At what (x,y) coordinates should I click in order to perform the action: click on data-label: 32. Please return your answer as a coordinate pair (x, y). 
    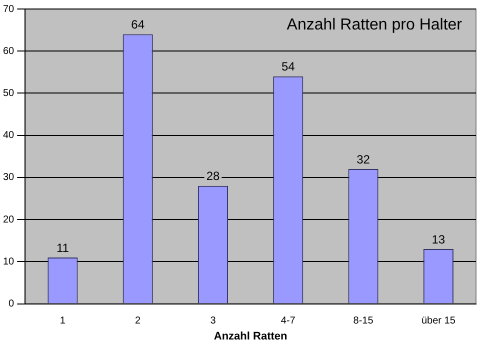
    Looking at the image, I should click on (363, 159).